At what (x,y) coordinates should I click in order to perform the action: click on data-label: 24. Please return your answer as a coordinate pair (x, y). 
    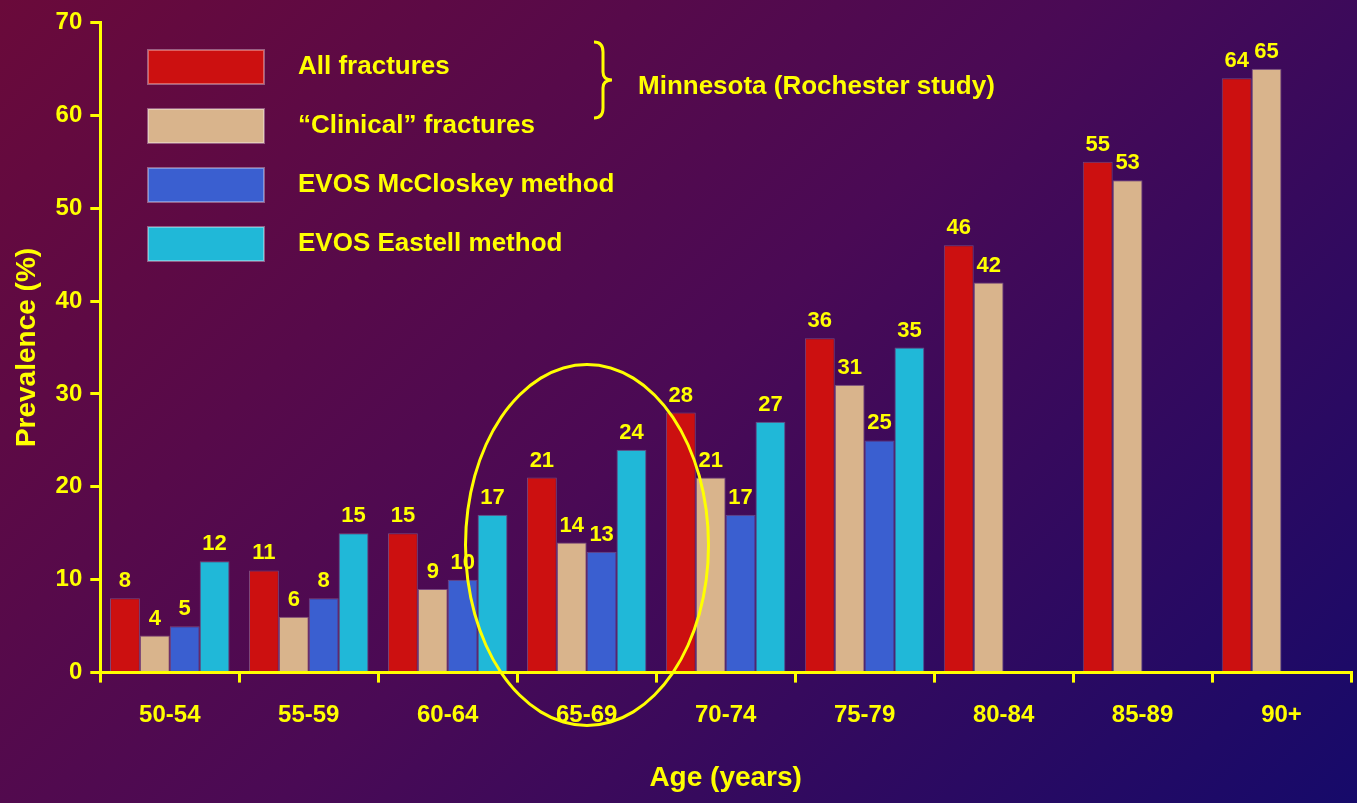
    Looking at the image, I should click on (632, 431).